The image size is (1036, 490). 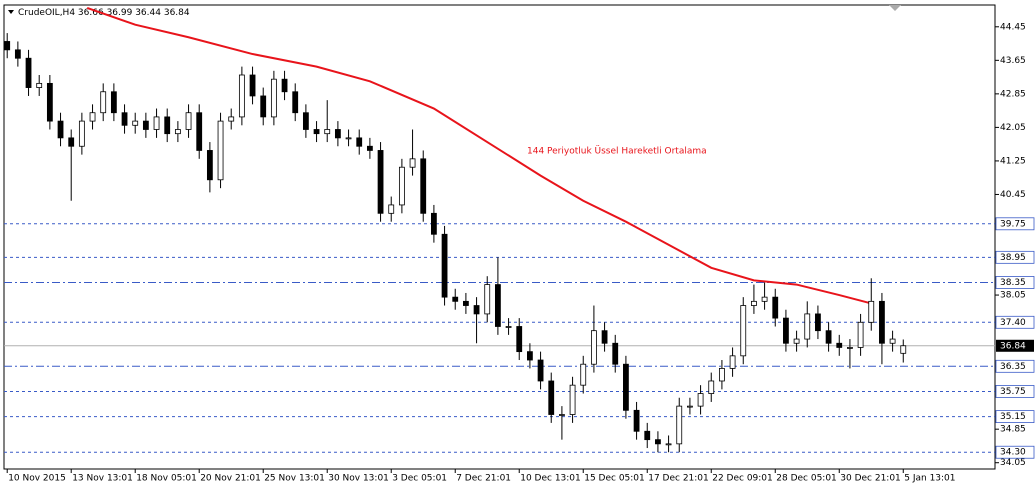 I want to click on x-tick-label: 10 Dec 13:01, so click(x=550, y=479).